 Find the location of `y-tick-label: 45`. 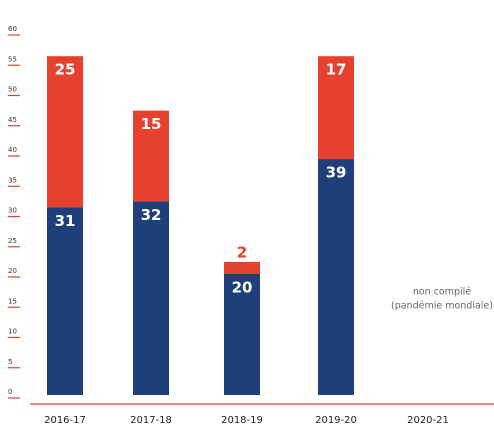

y-tick-label: 45 is located at coordinates (12, 120).